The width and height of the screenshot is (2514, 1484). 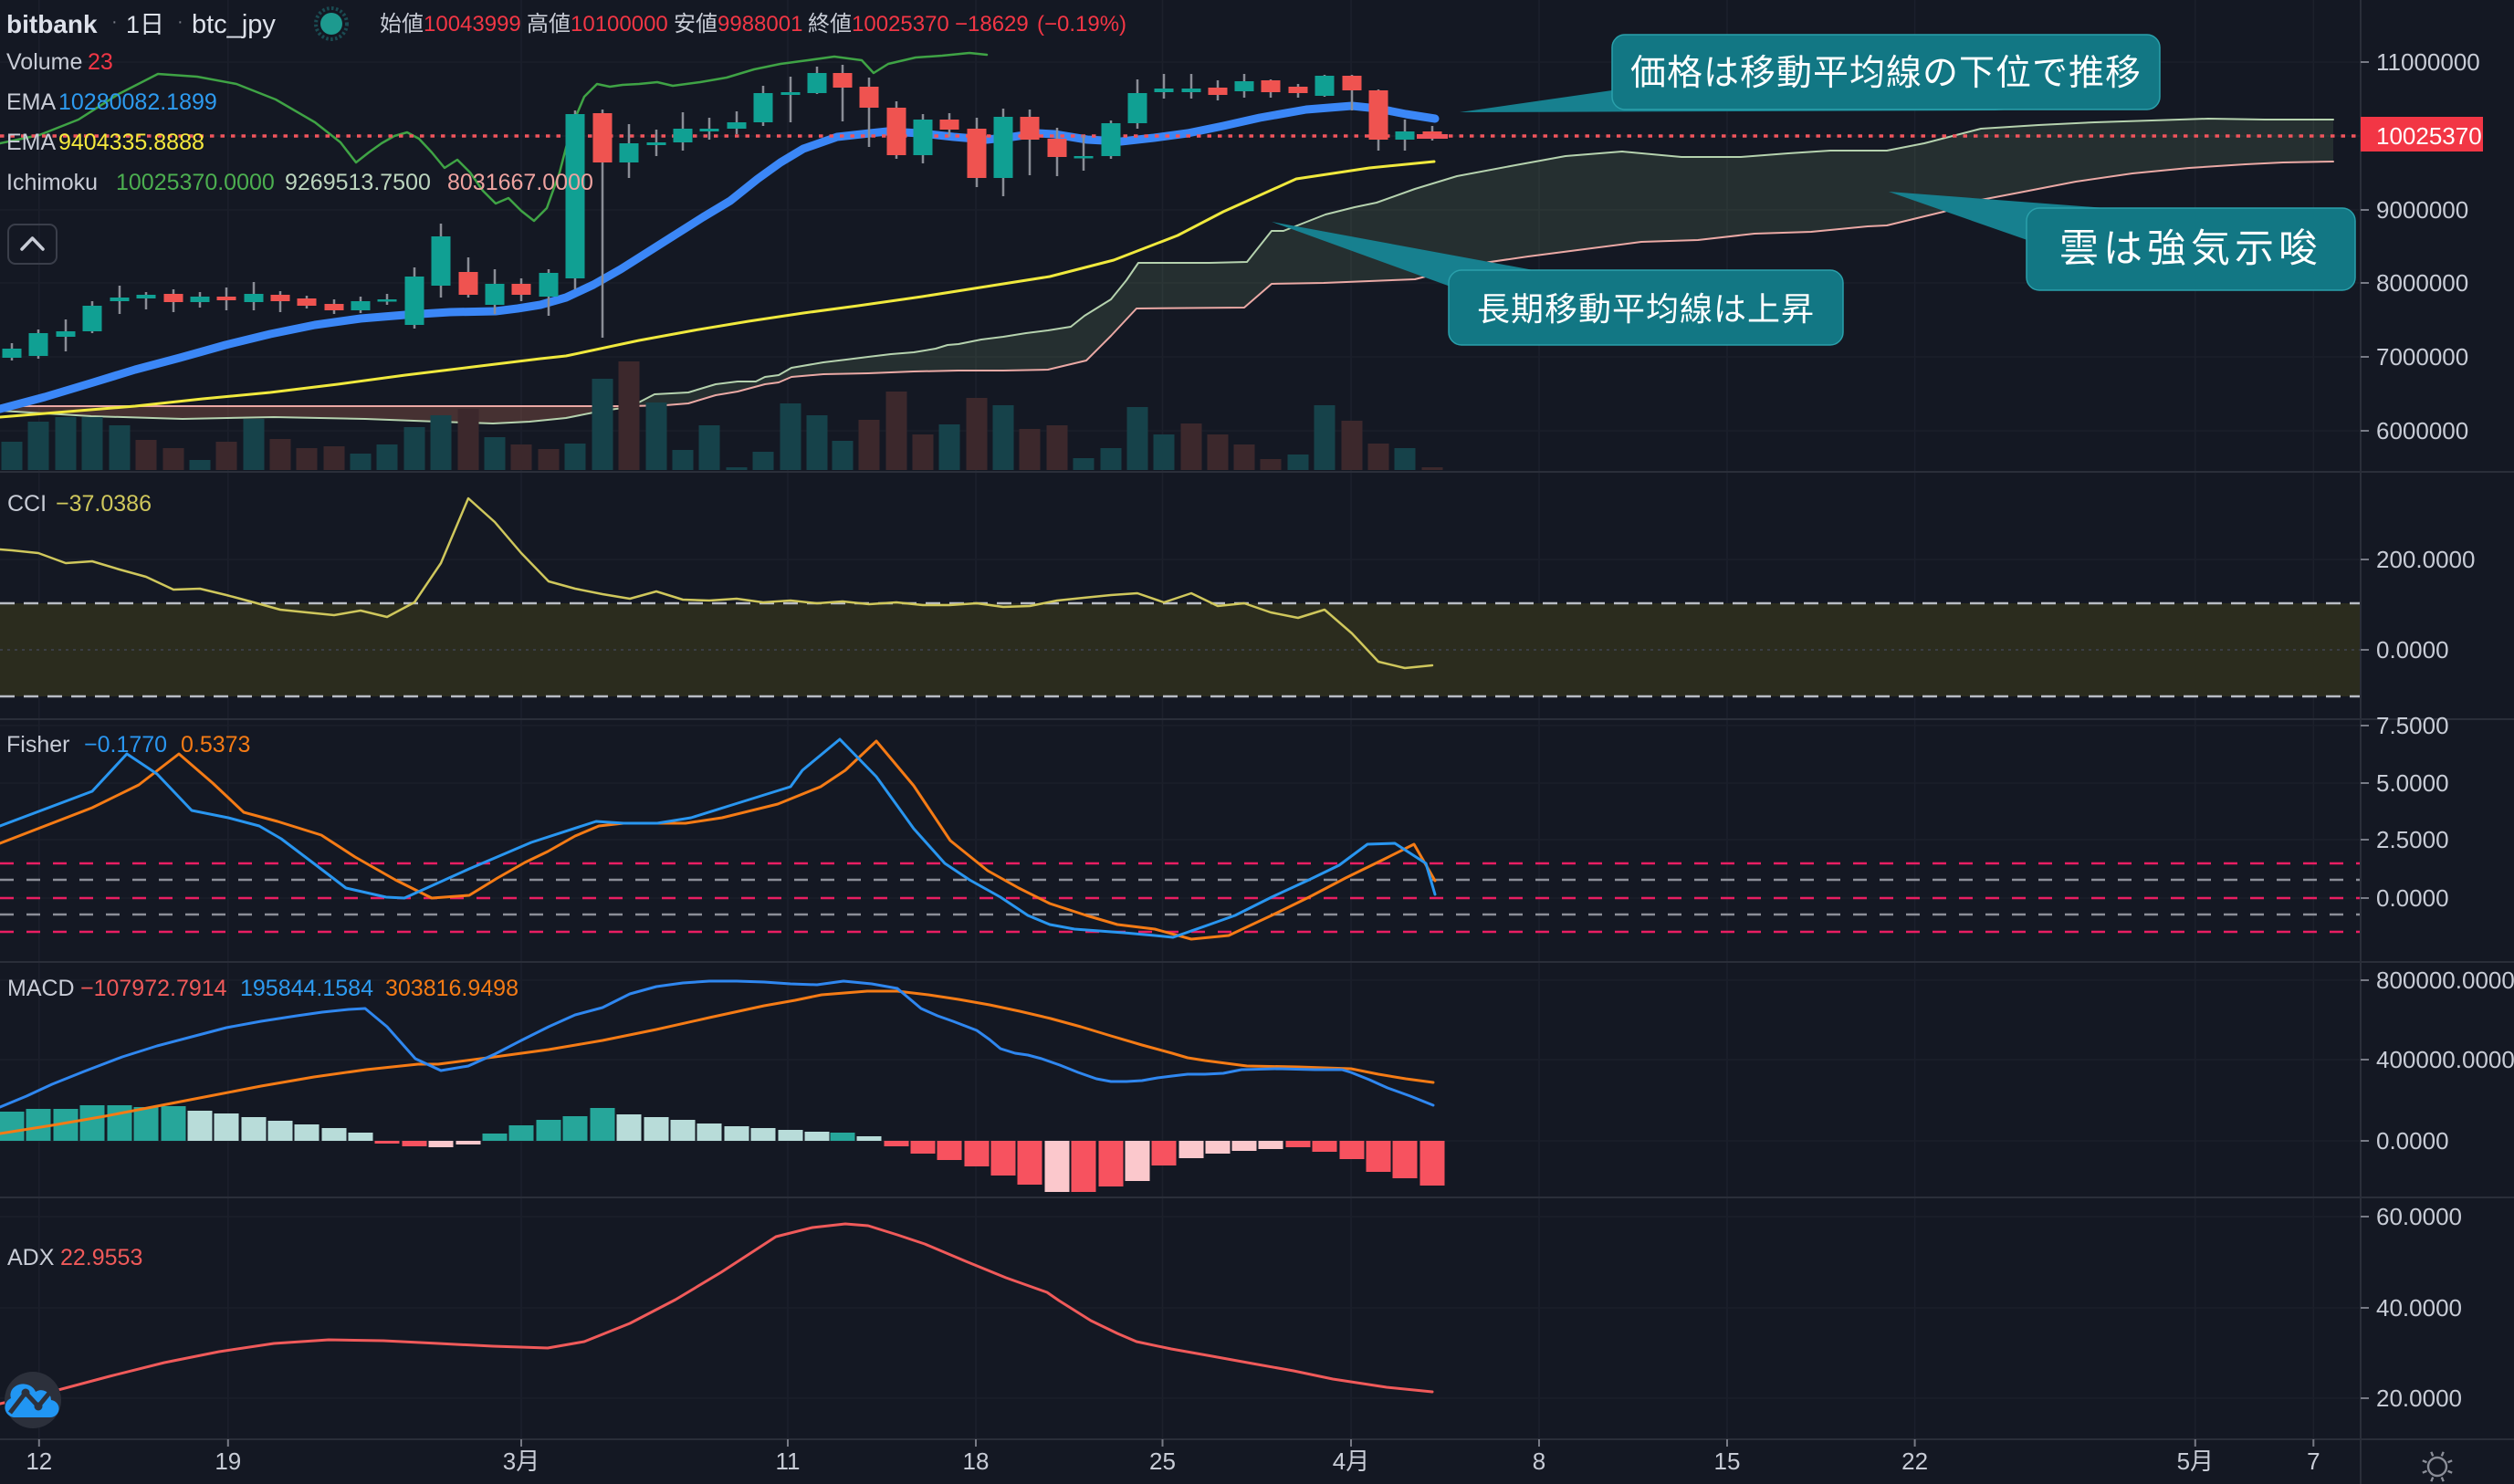 What do you see at coordinates (104, 504) in the screenshot?
I see `svg-text: −37.0386` at bounding box center [104, 504].